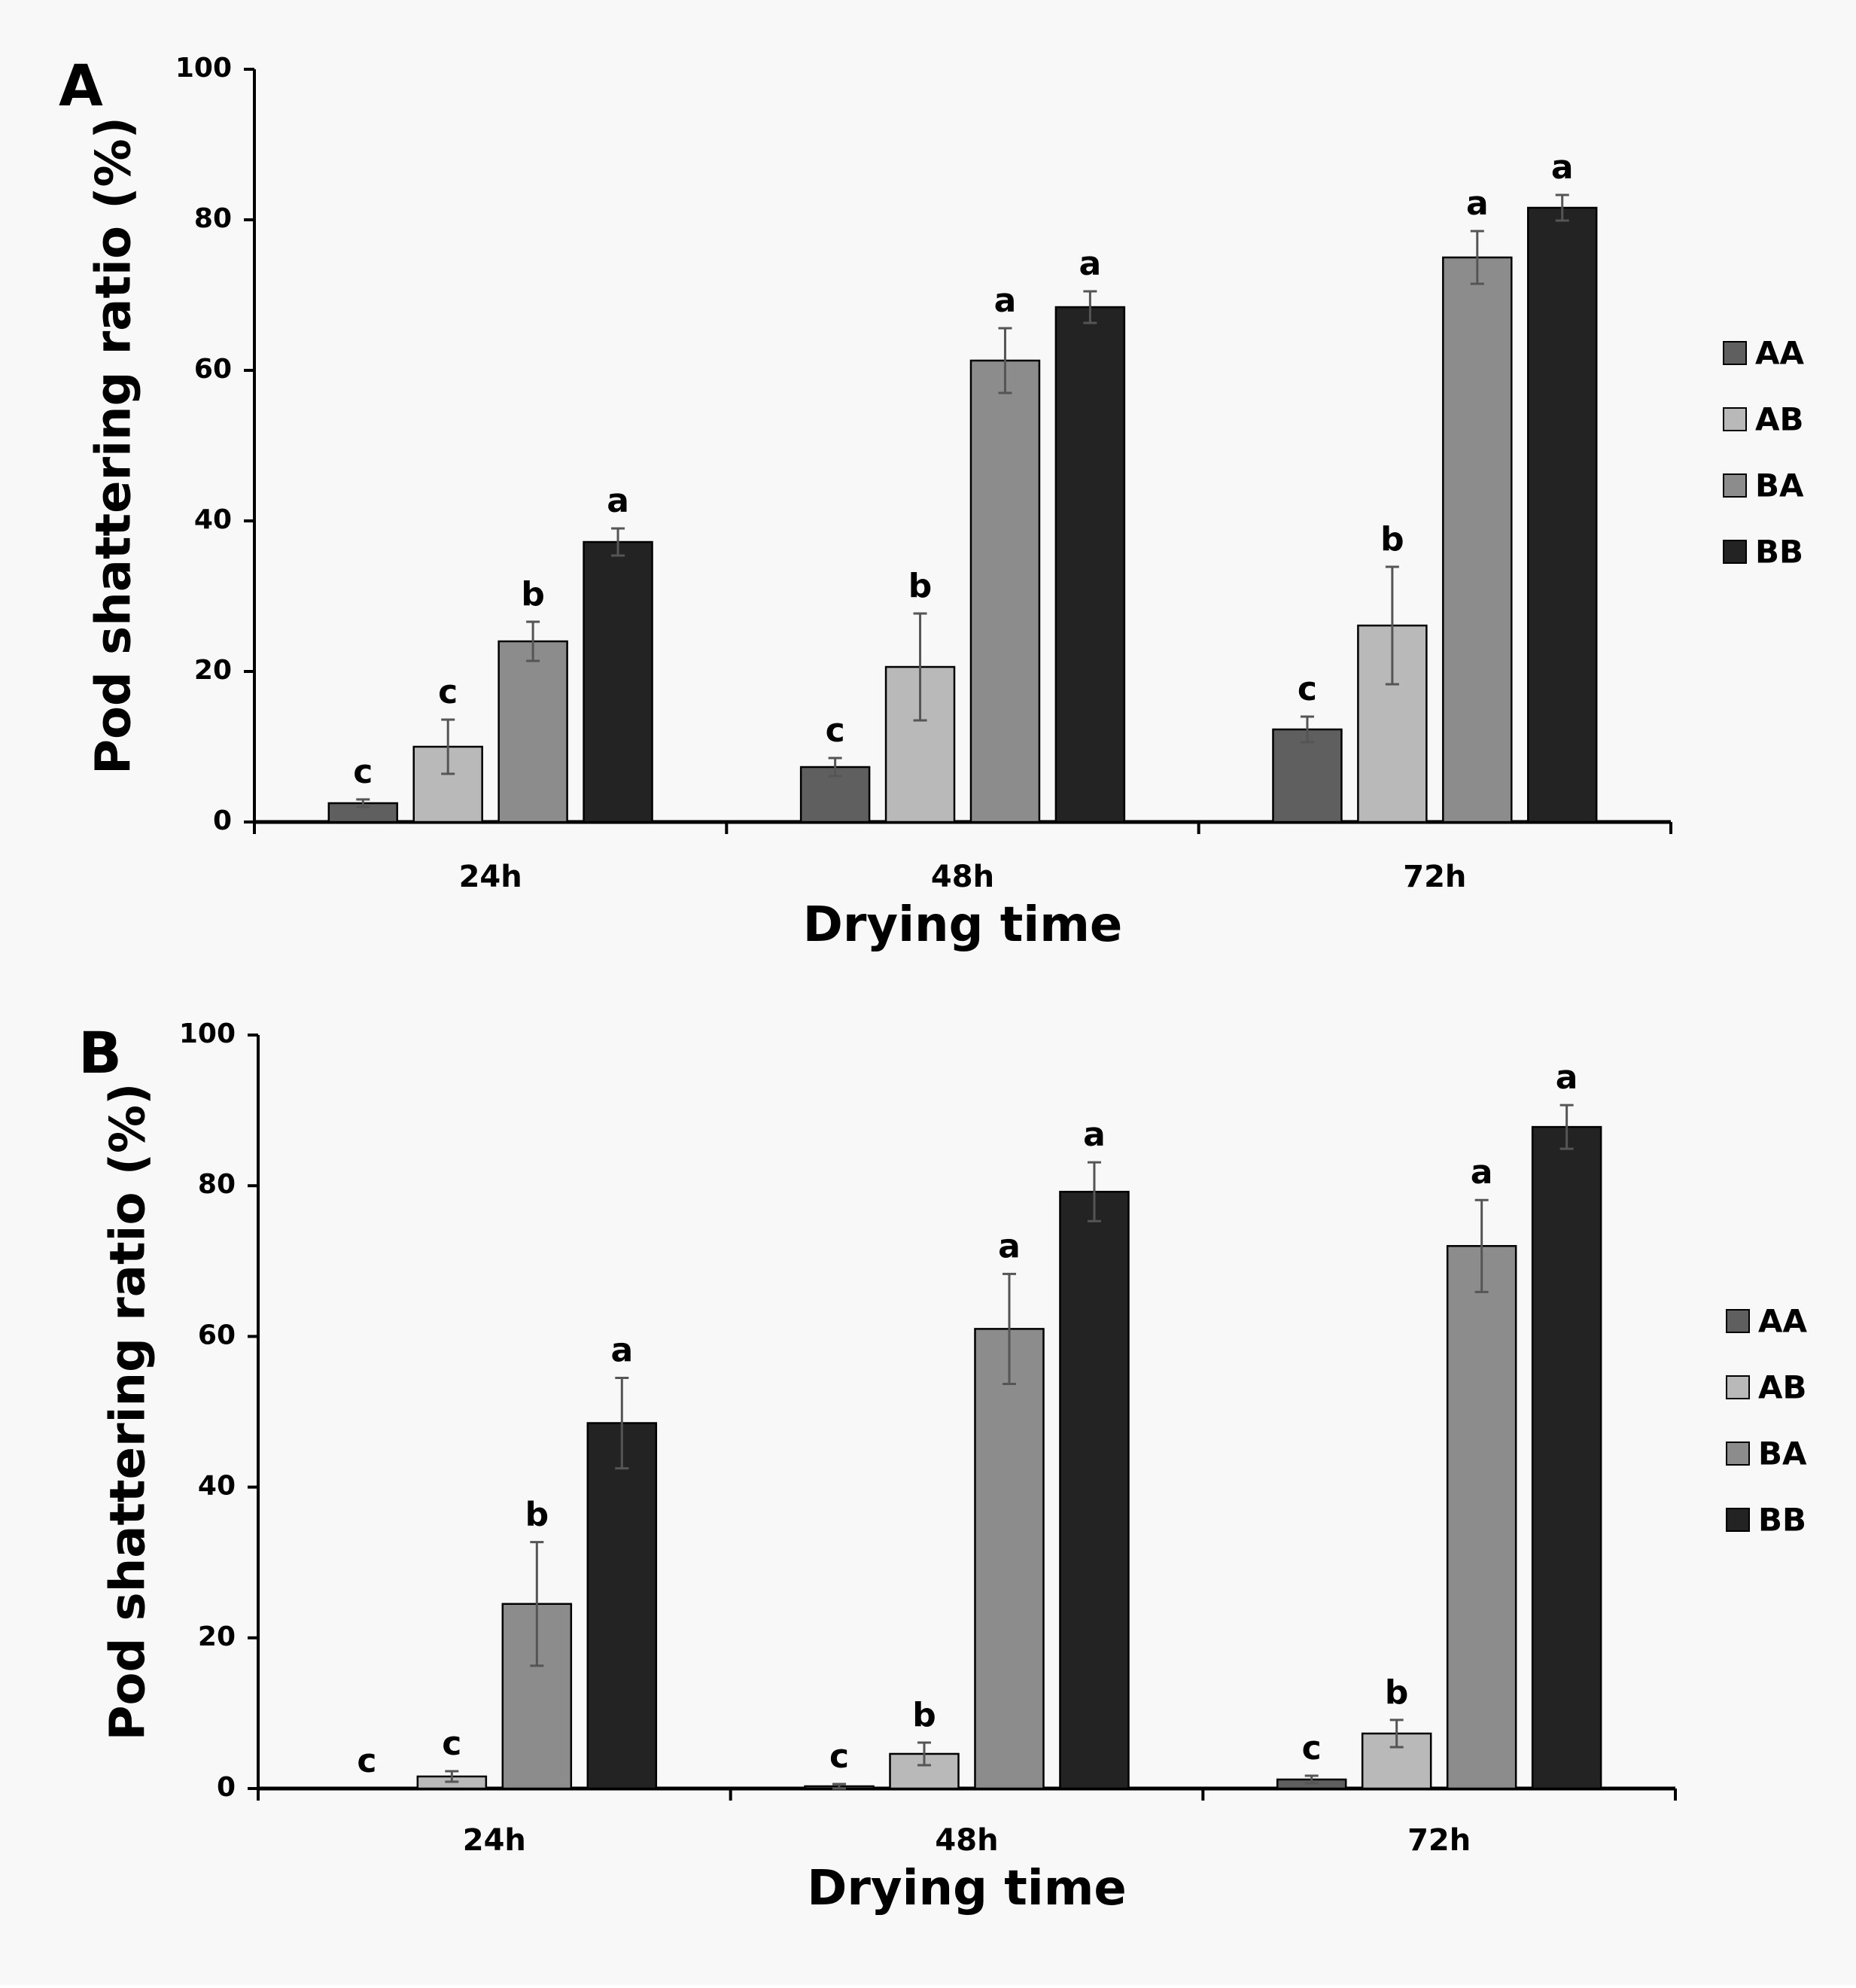  I want to click on panel-label: B, so click(100, 1052).